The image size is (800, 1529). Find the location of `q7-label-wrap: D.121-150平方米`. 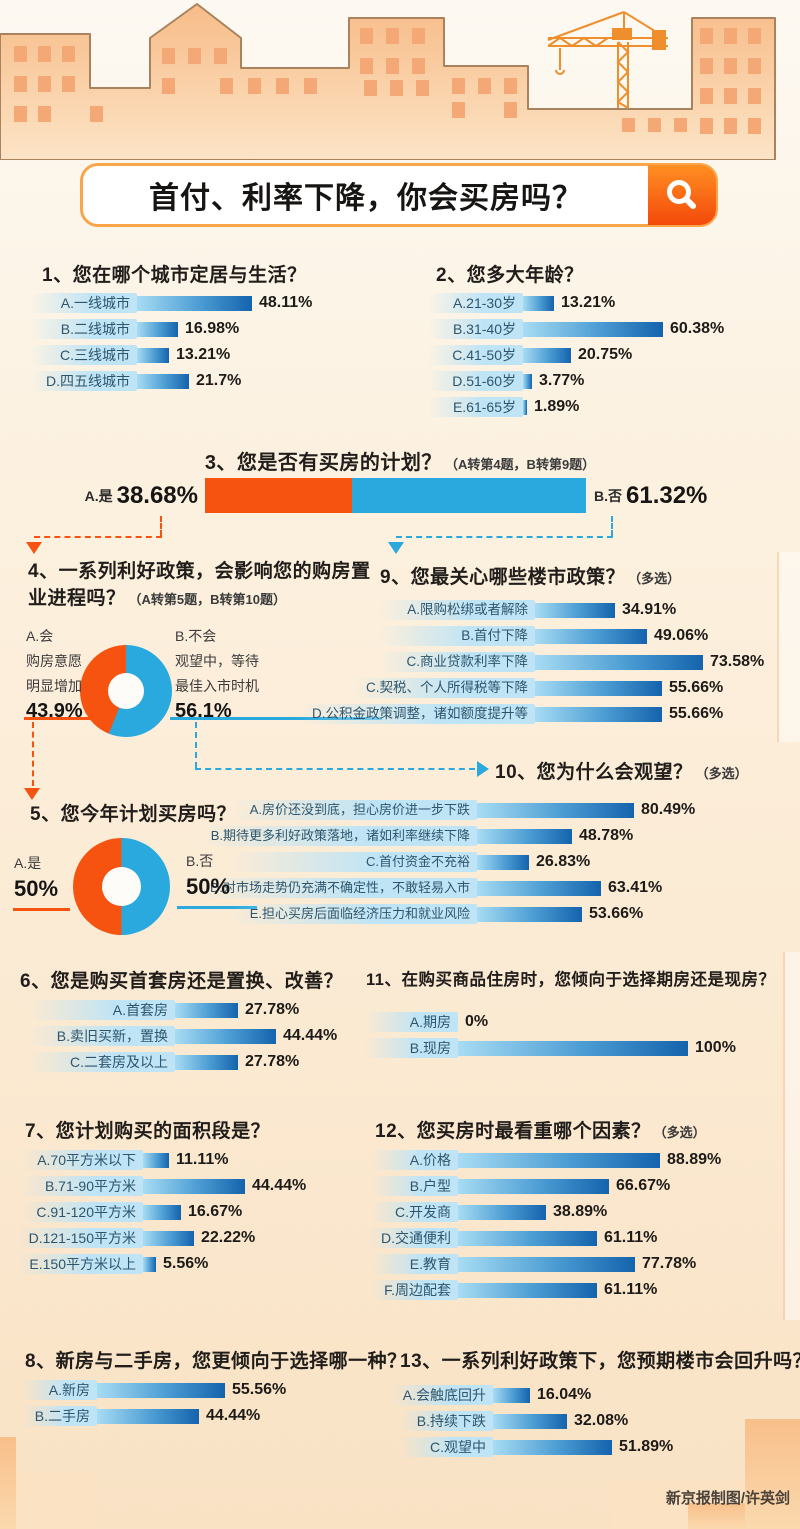

q7-label-wrap: D.121-150平方米 is located at coordinates (79, 1238).